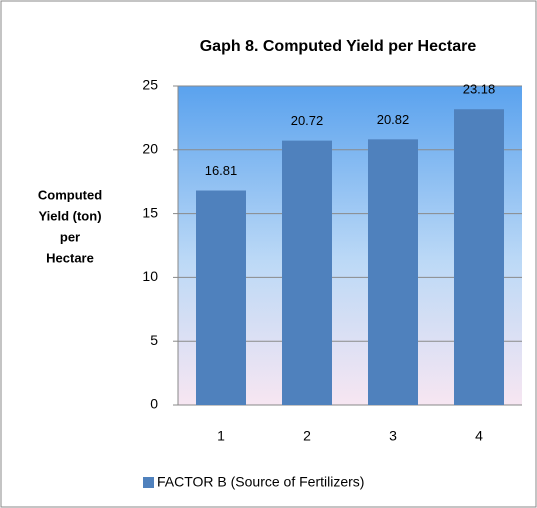 This screenshot has height=508, width=537. I want to click on y-tick-label: 20, so click(150, 149).